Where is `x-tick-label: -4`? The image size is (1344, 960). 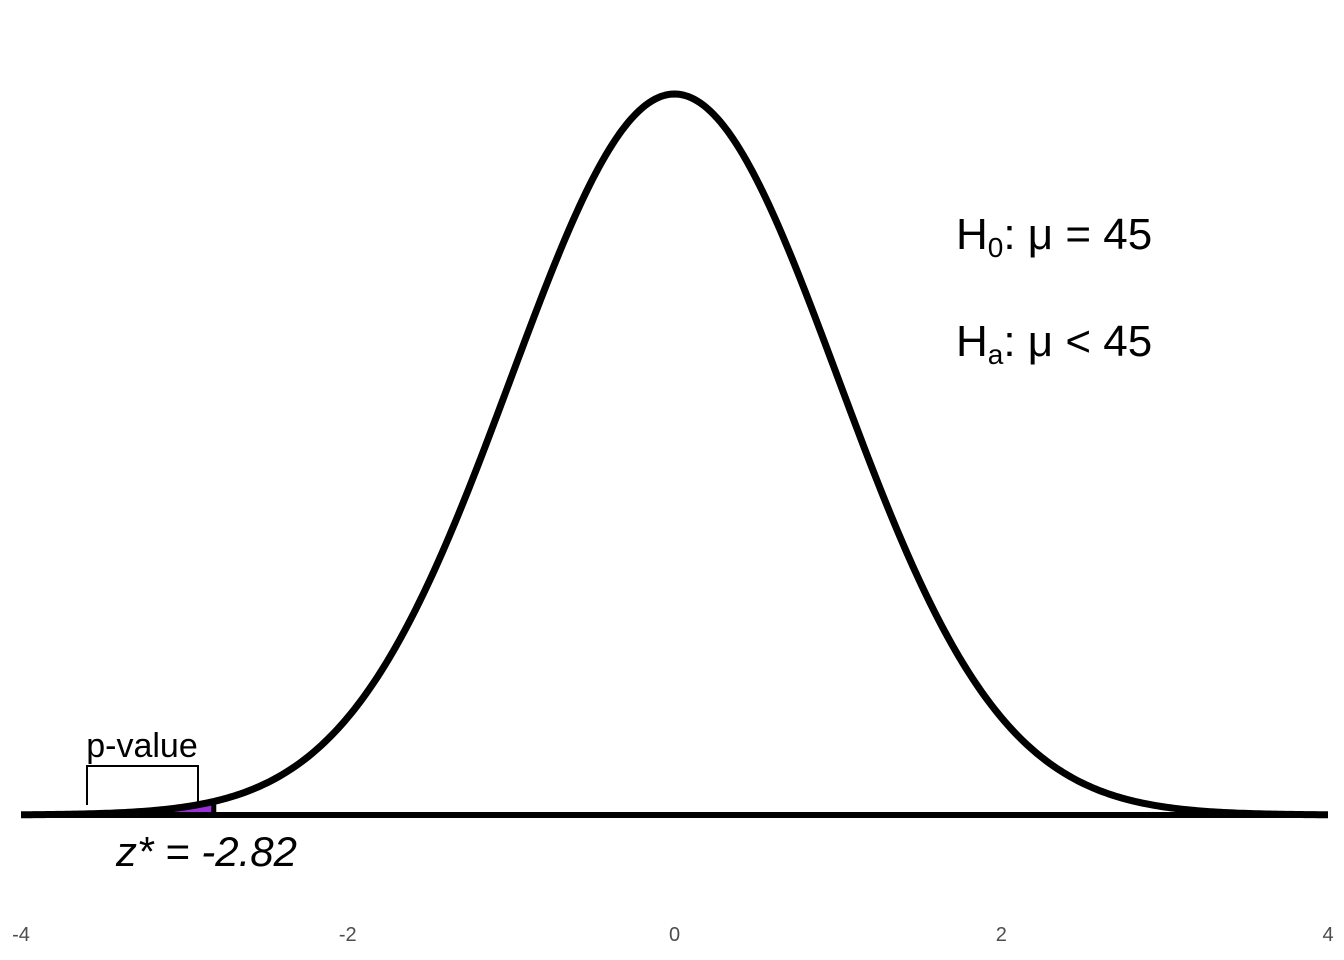
x-tick-label: -4 is located at coordinates (21, 935).